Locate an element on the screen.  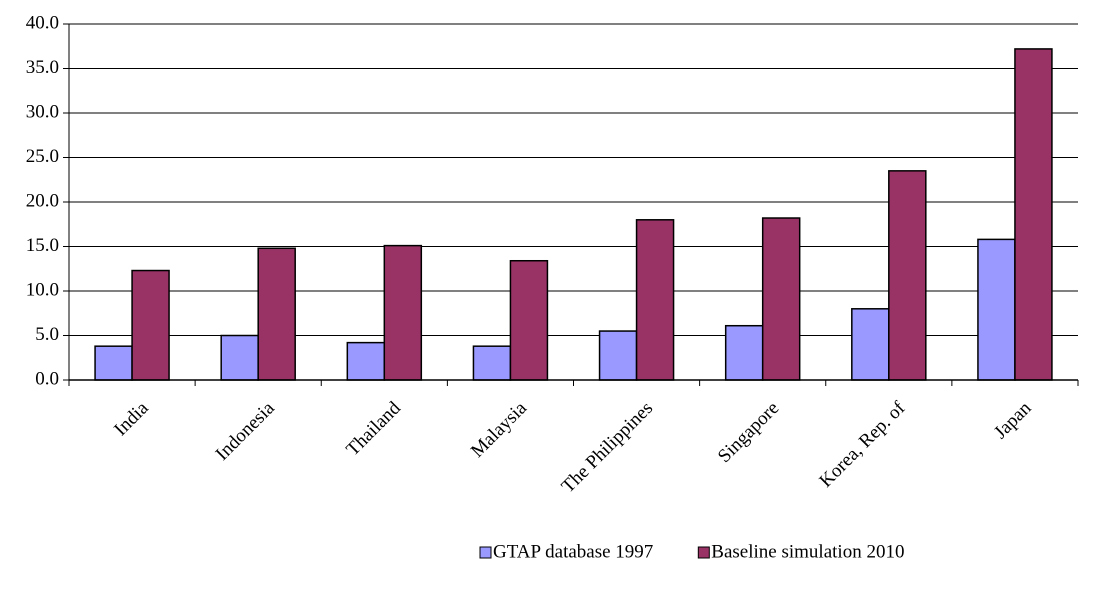
x-tick-label: Malaysia is located at coordinates (499, 429).